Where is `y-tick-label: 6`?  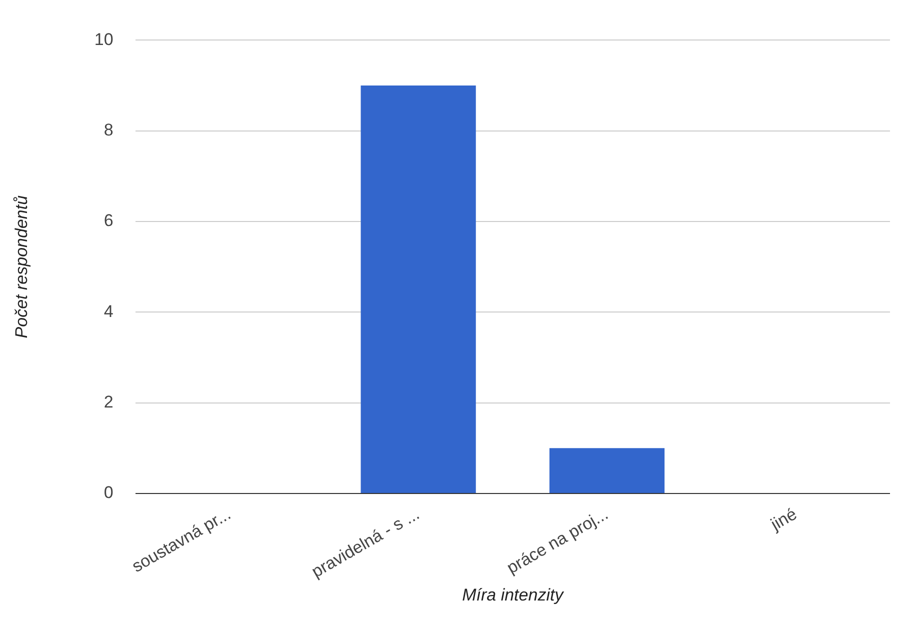 y-tick-label: 6 is located at coordinates (109, 220).